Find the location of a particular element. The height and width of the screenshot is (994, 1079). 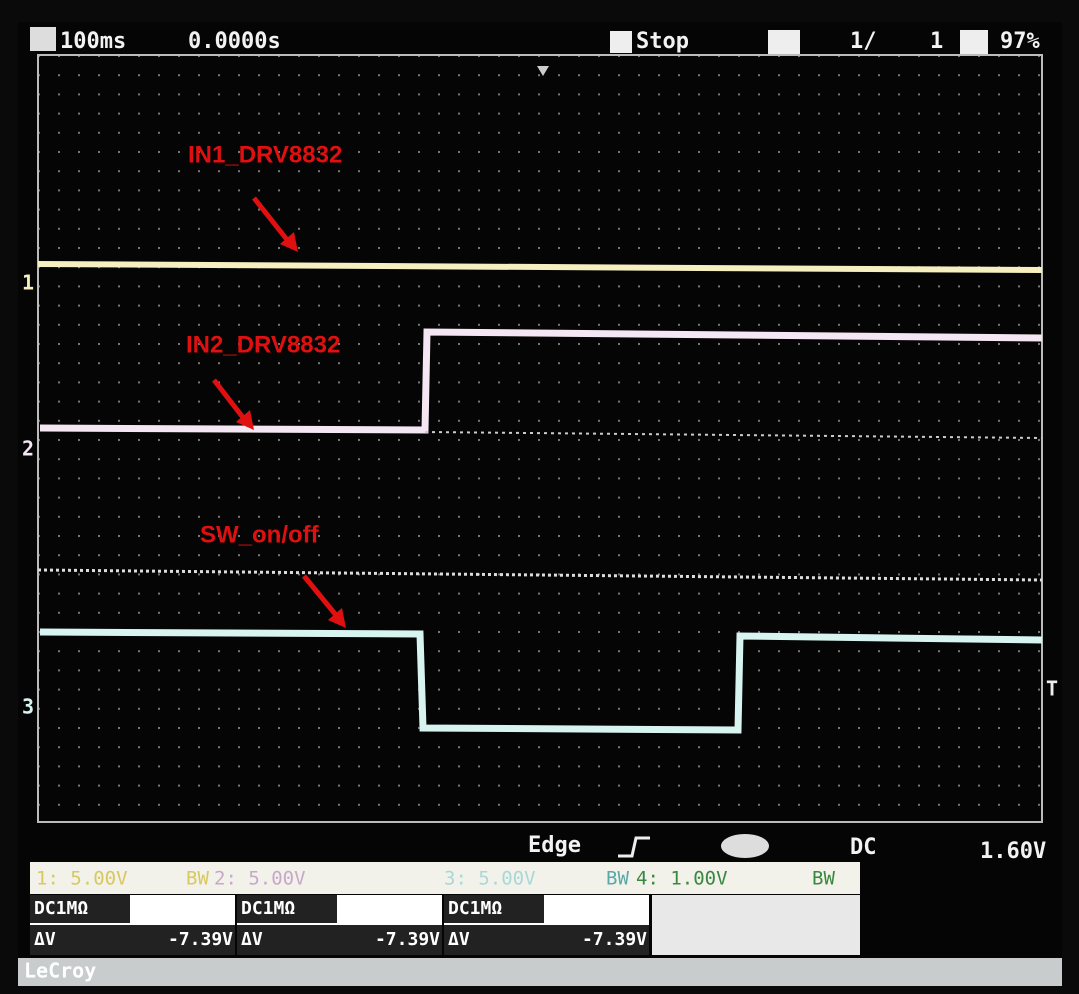

empty-measure is located at coordinates (756, 925).